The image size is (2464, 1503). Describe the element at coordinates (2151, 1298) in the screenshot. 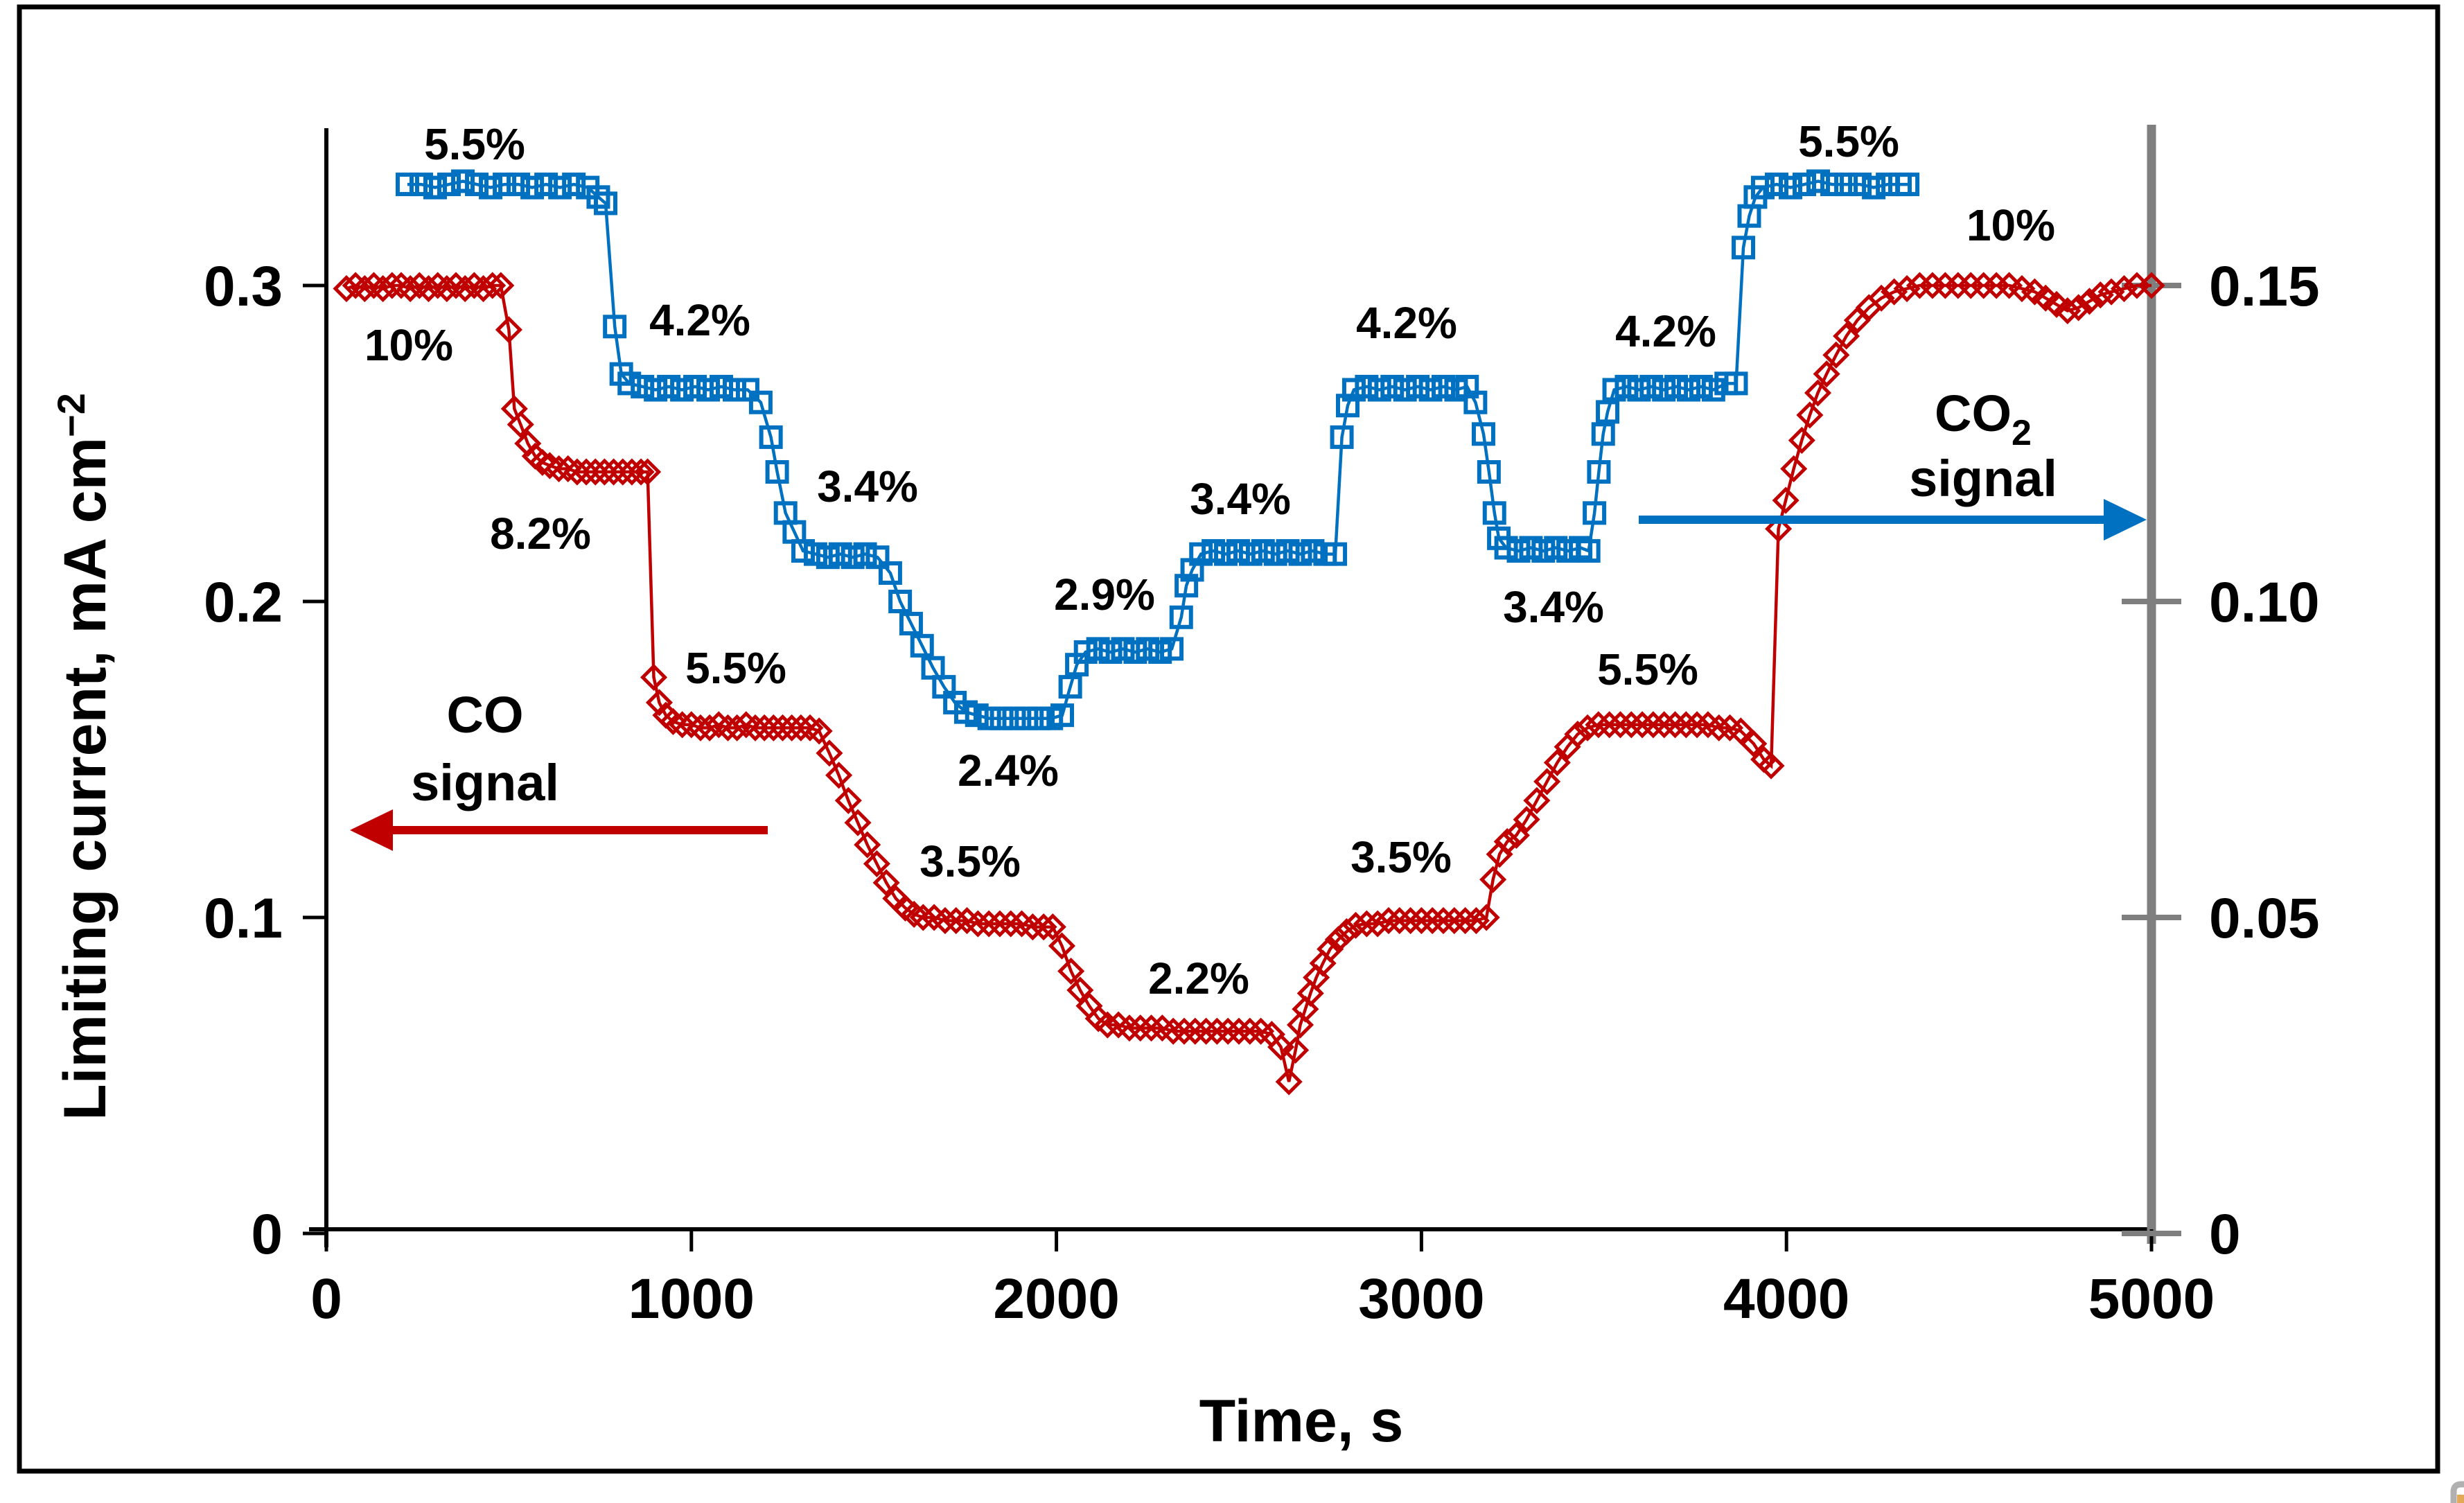

I see `x-tick-label: 5000` at that location.